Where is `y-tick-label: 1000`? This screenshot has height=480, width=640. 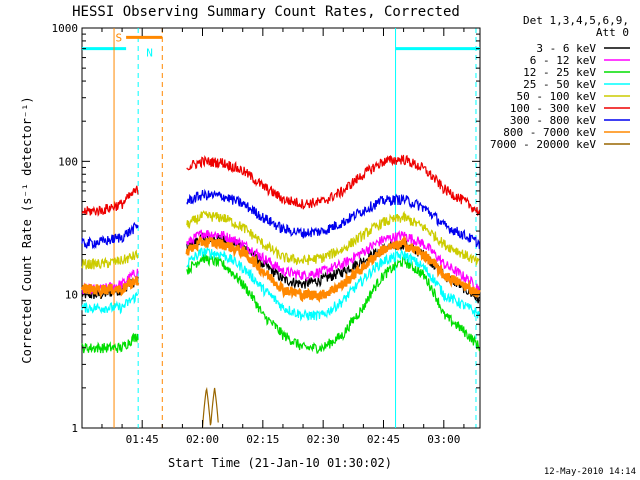 y-tick-label: 1000 is located at coordinates (65, 28).